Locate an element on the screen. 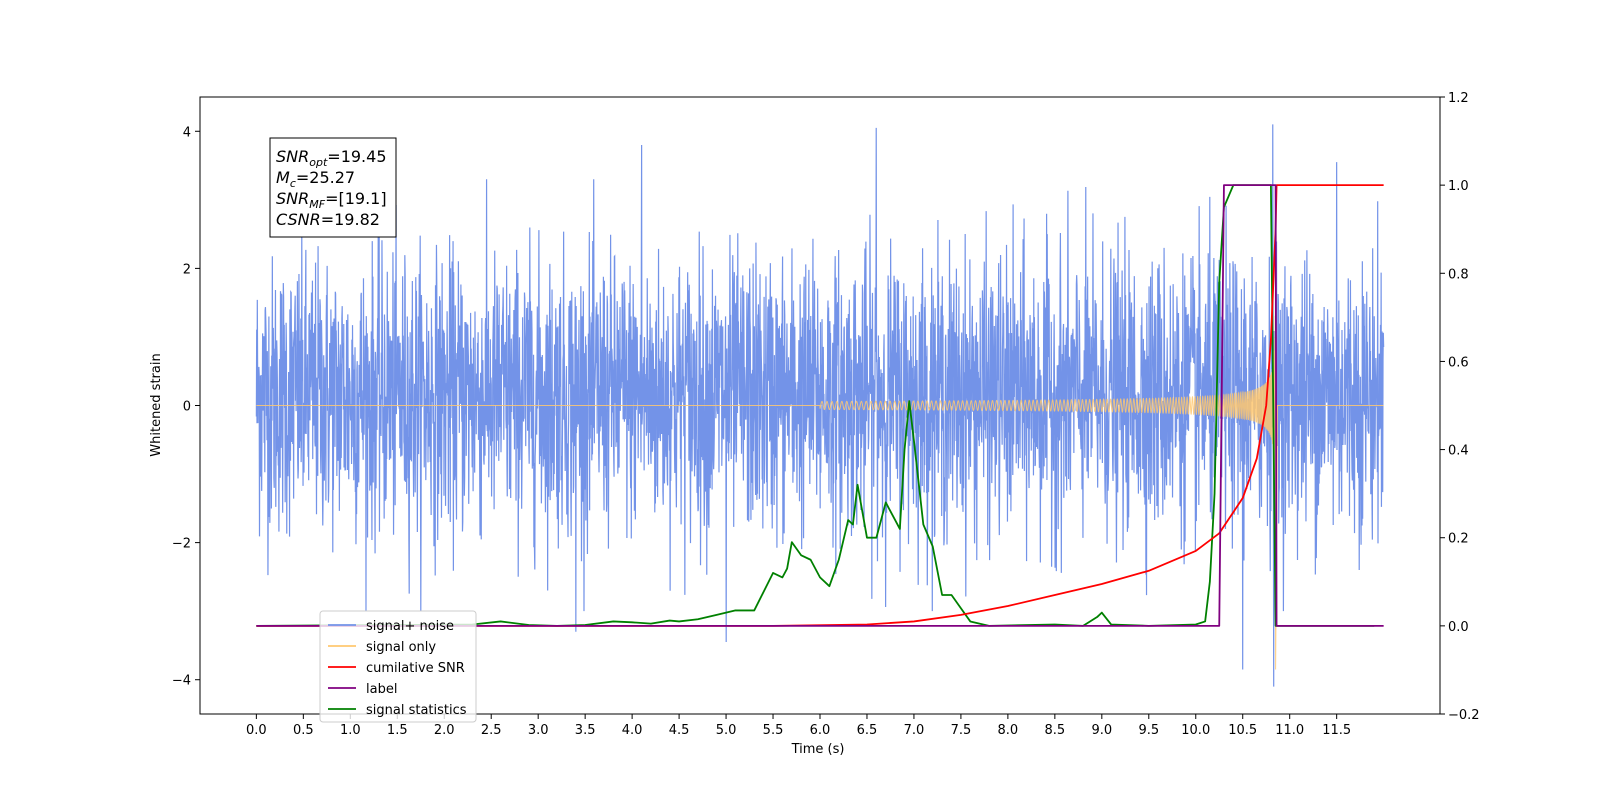  y-tick-label: −4 is located at coordinates (181, 681).